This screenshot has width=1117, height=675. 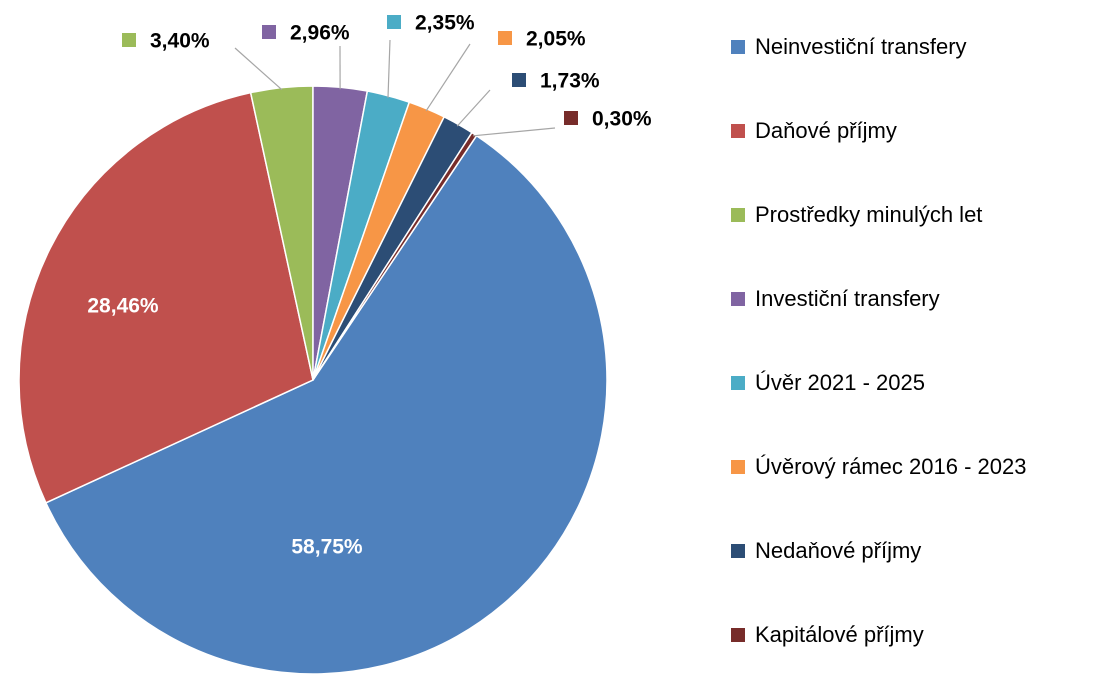 I want to click on legend-label: Daňové příjmy, so click(x=826, y=130).